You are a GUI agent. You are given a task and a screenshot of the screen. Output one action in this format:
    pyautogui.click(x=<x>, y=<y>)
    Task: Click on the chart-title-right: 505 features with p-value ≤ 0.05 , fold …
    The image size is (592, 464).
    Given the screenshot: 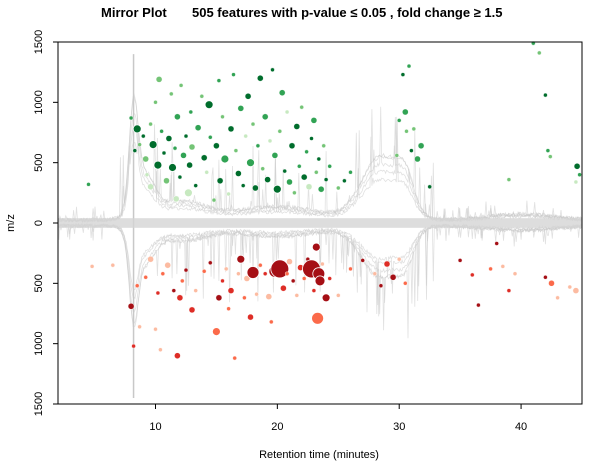 What is the action you would take?
    pyautogui.click(x=347, y=12)
    